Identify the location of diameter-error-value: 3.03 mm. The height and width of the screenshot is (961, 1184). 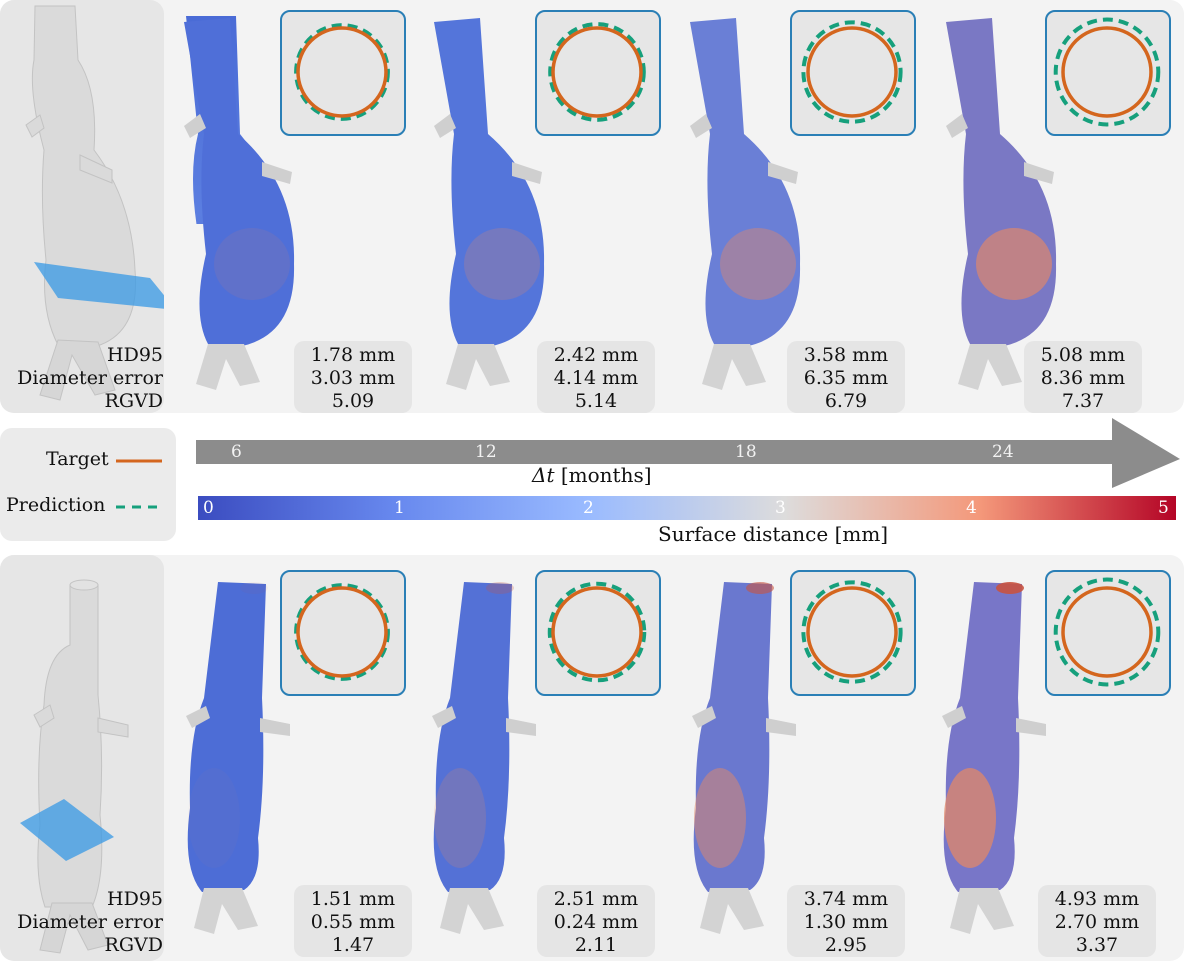
(353, 378).